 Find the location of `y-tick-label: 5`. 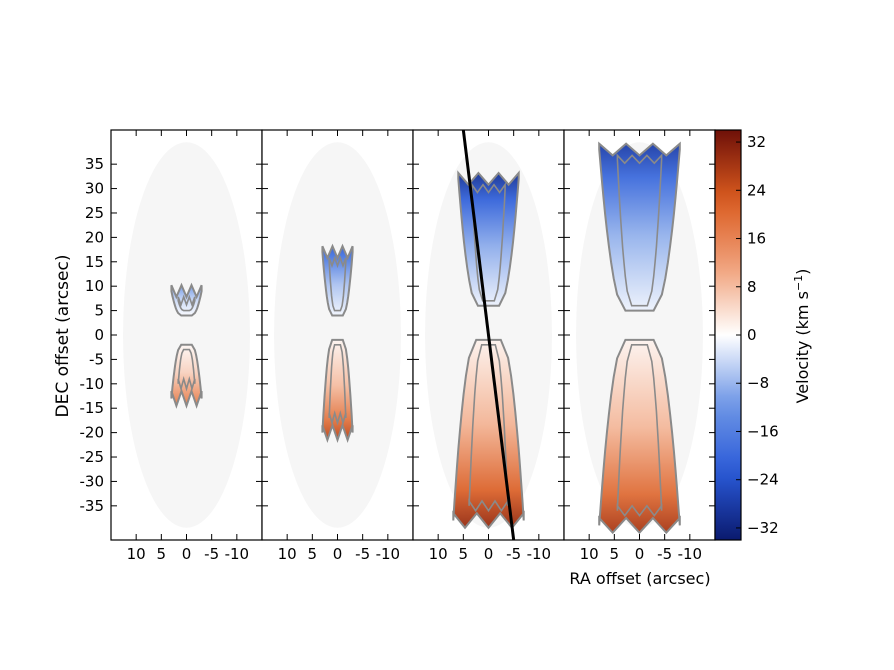

y-tick-label: 5 is located at coordinates (99, 311).